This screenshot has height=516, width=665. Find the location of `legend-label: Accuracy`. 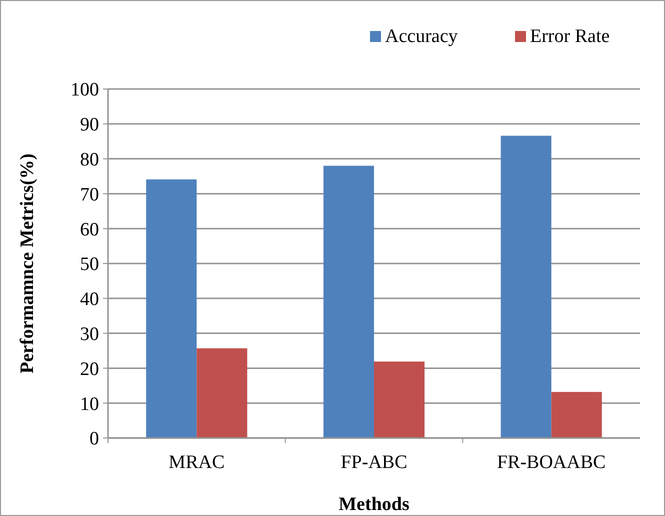

legend-label: Accuracy is located at coordinates (421, 36).